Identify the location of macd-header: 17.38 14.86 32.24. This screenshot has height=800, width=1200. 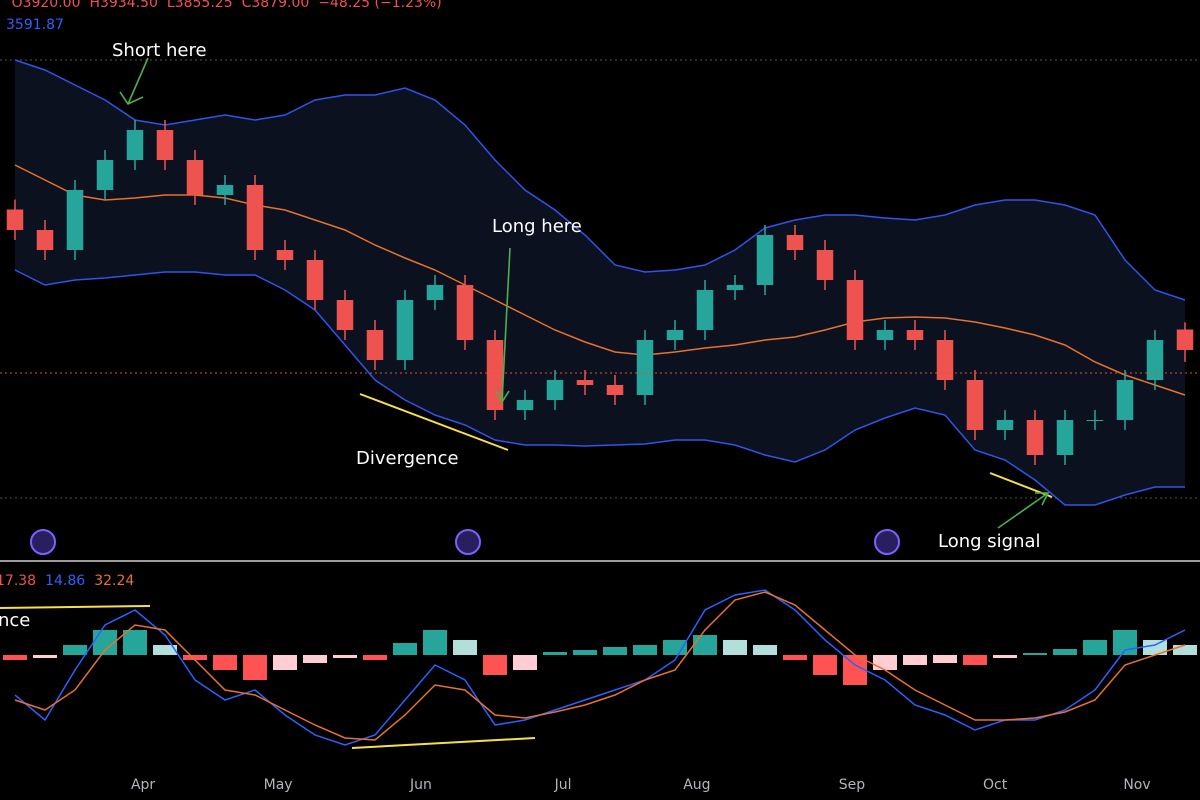
(67, 581).